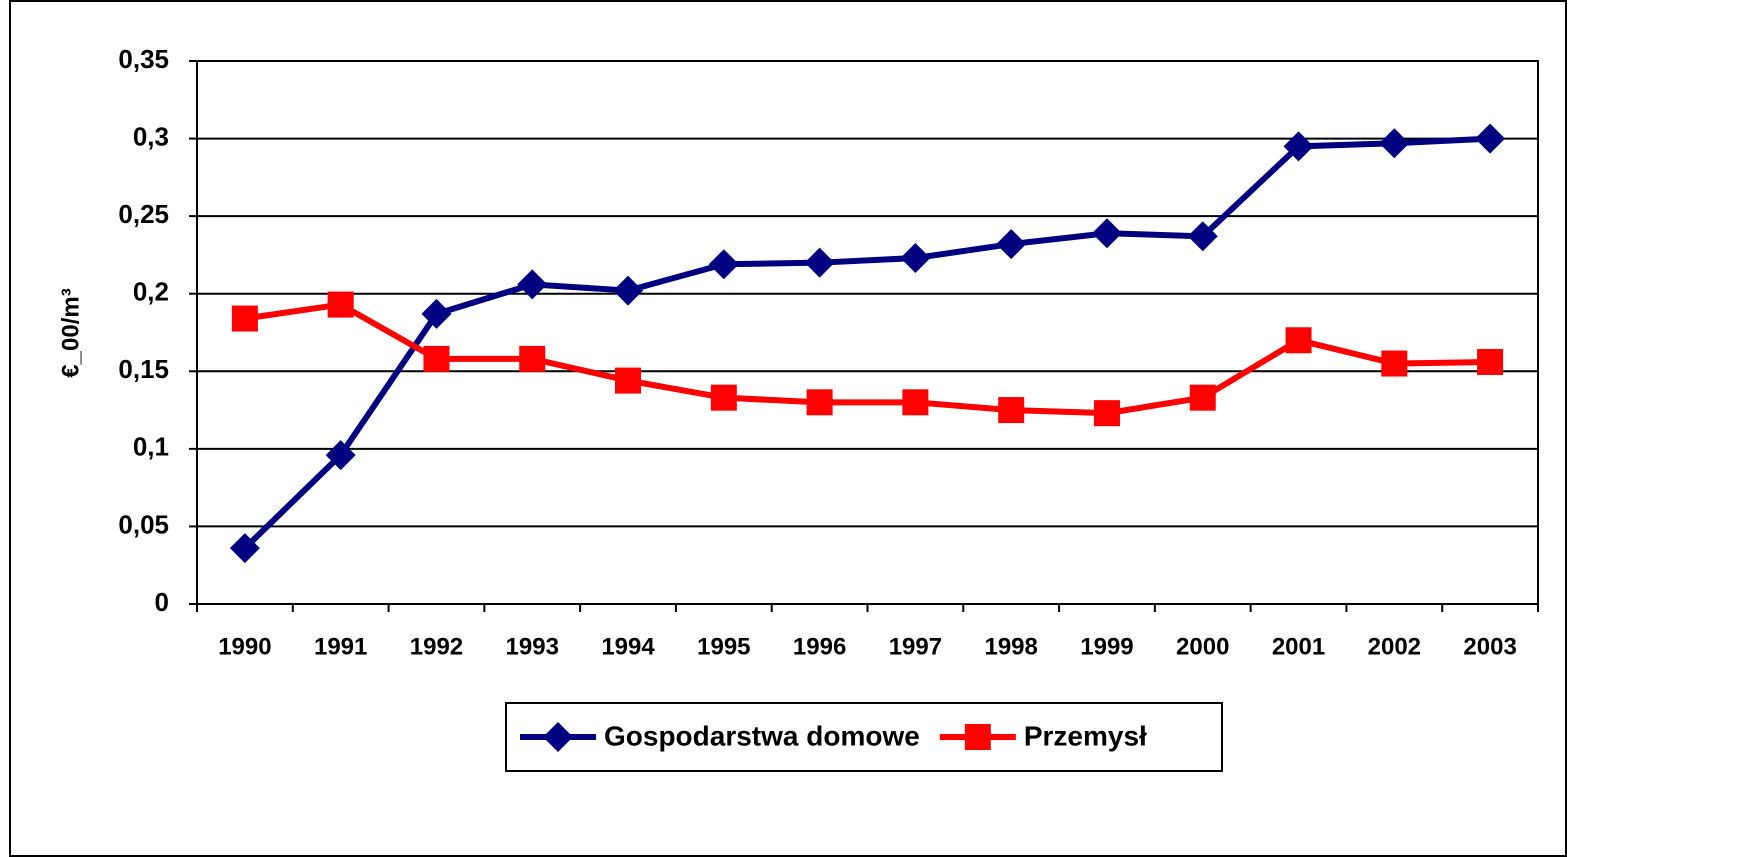  Describe the element at coordinates (532, 646) in the screenshot. I see `x-tick-label: 1993` at that location.